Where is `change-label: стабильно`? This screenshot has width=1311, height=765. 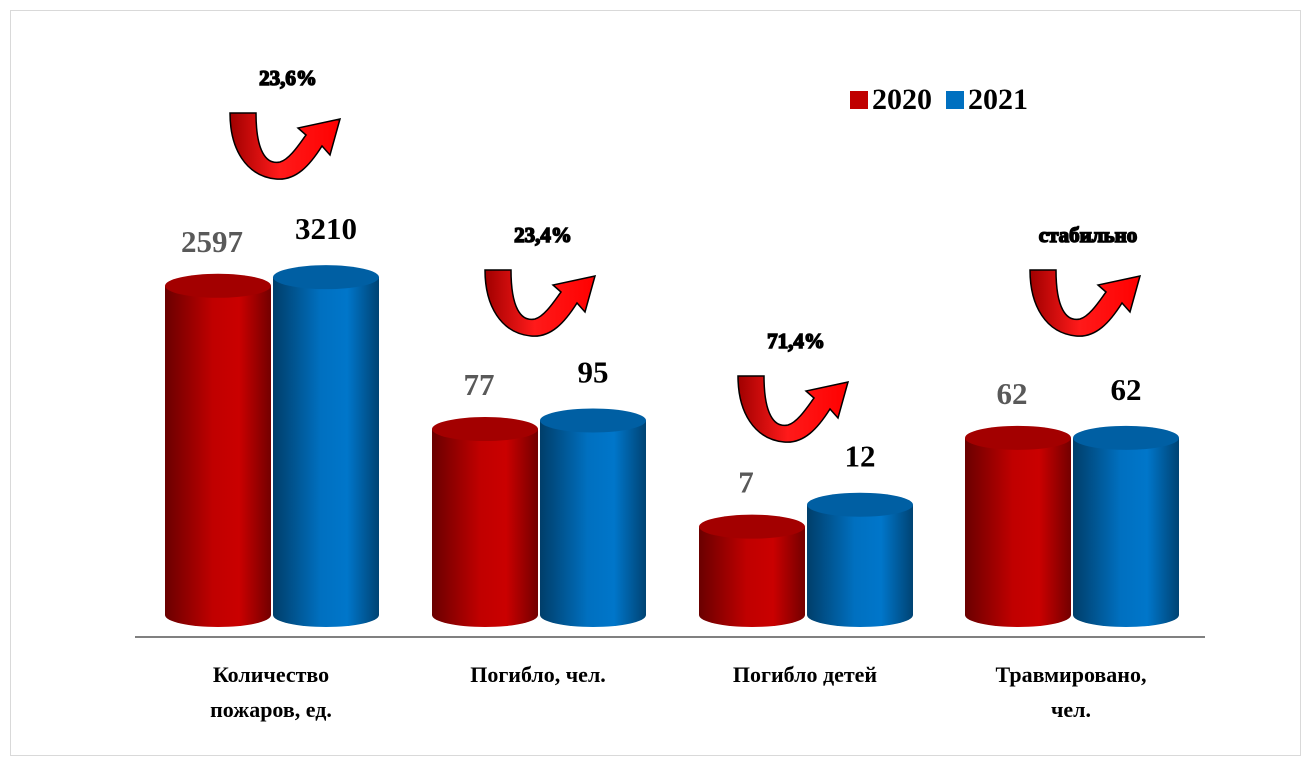 change-label: стабильно is located at coordinates (1088, 235).